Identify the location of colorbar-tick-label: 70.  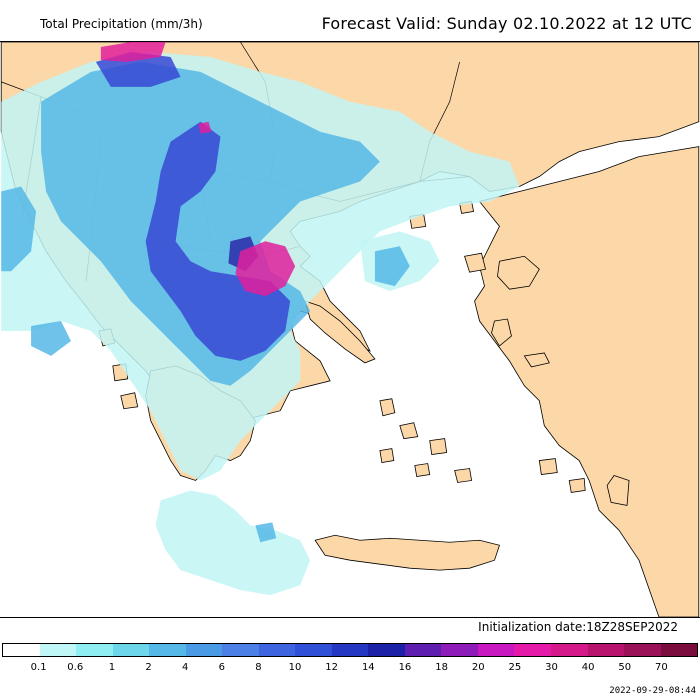
(661, 667).